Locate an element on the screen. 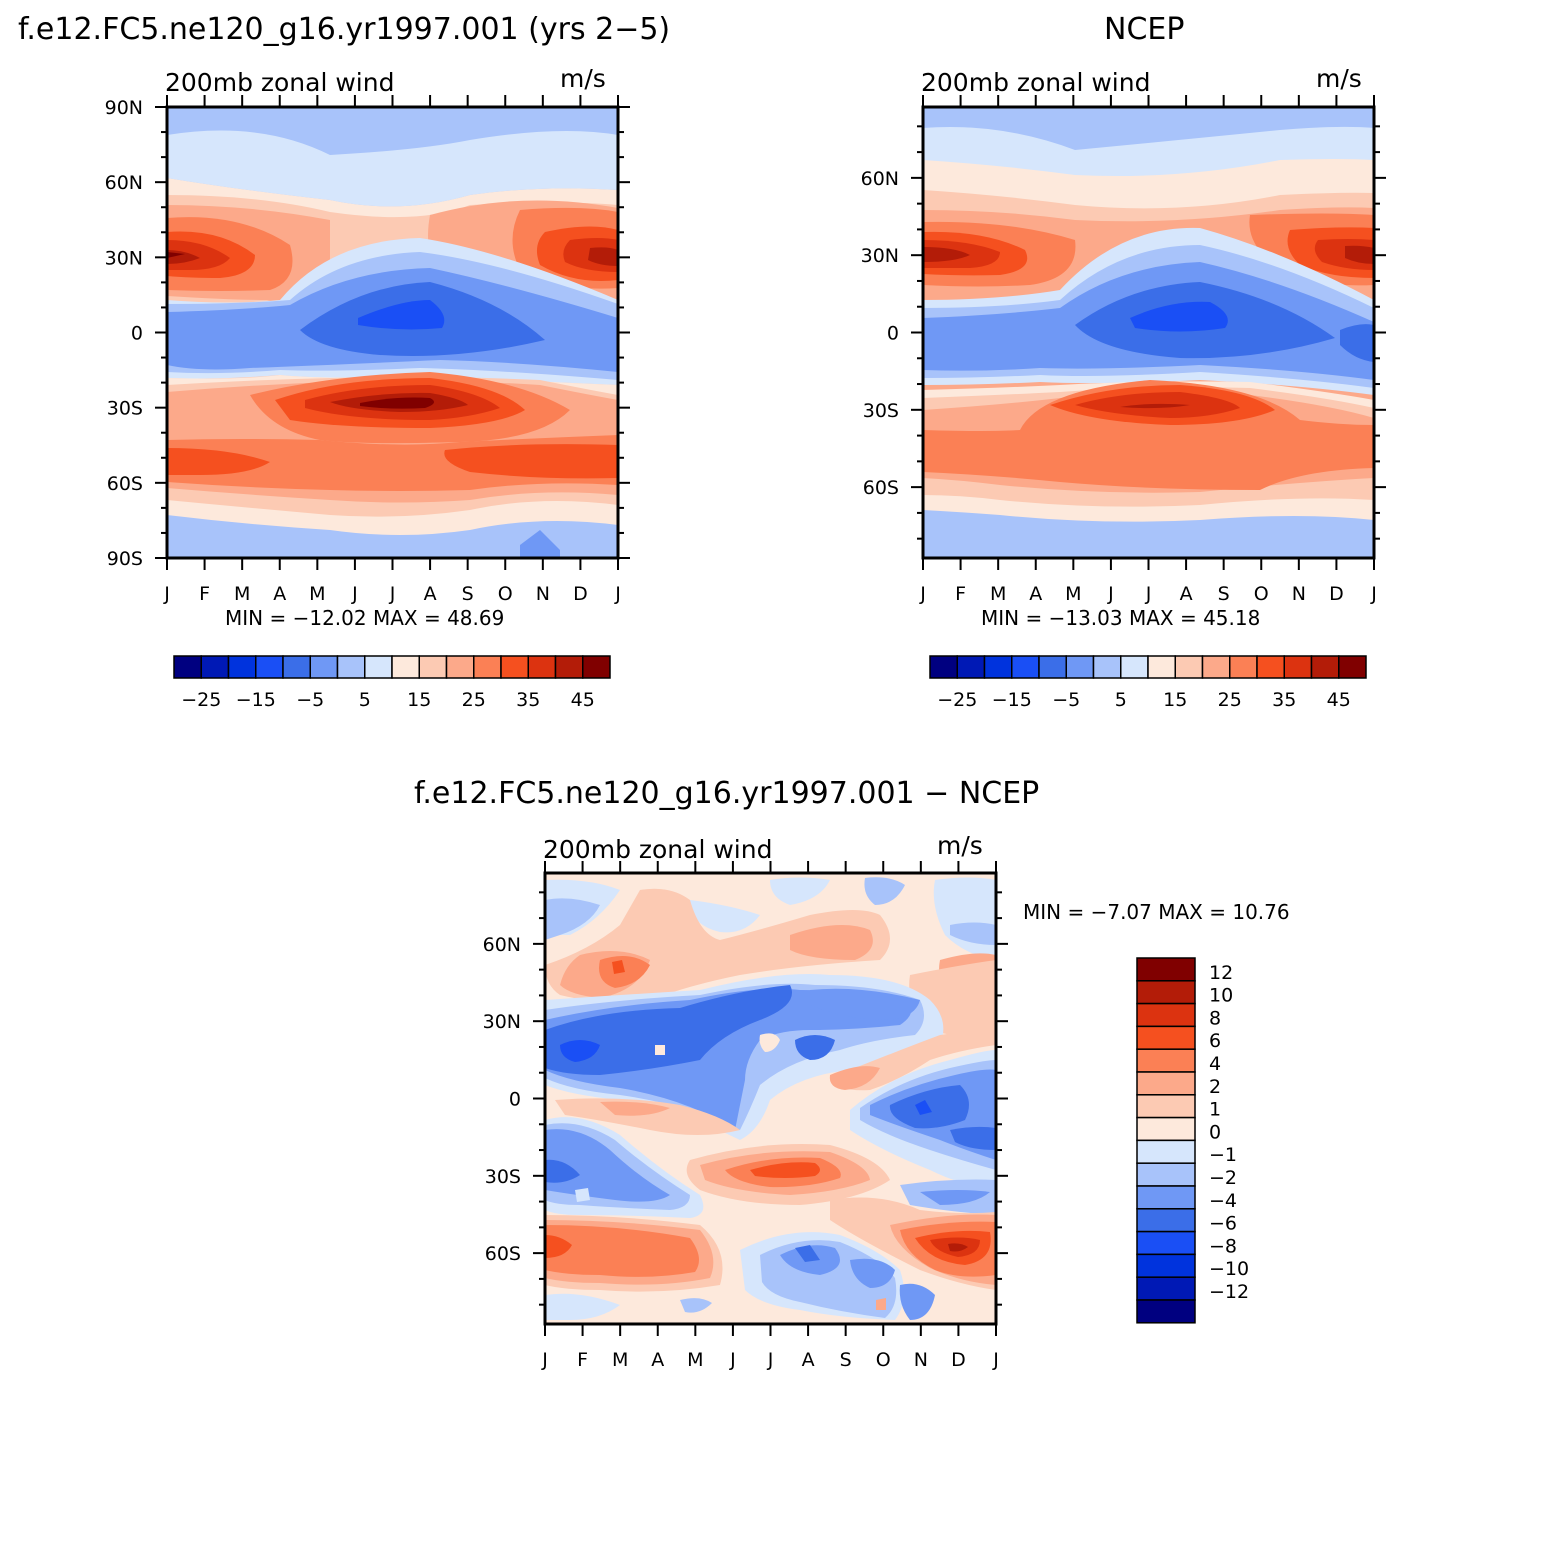  colorbar-label: −2 is located at coordinates (1223, 1178).